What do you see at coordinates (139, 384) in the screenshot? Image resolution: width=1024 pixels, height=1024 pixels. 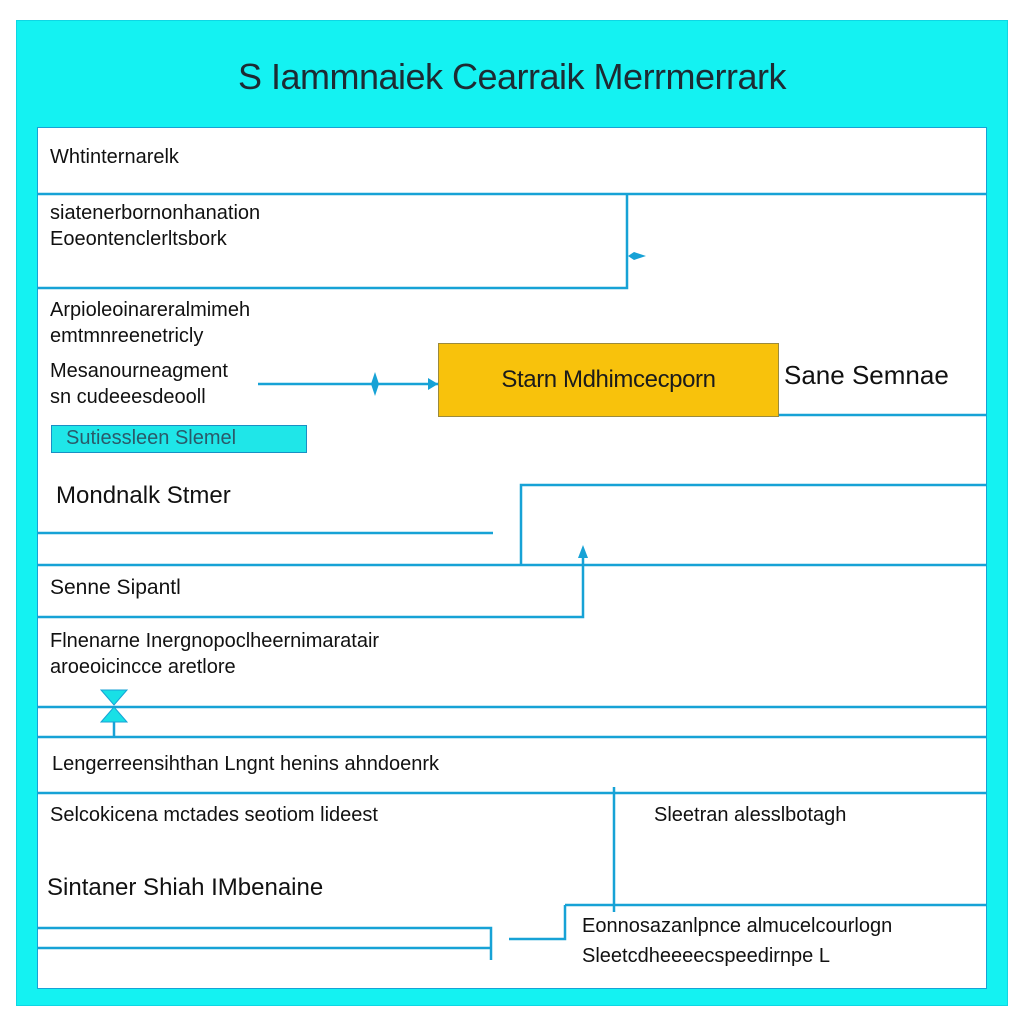 I see `text-block-3: Mesanourneagment sn cudeeesdeooll` at bounding box center [139, 384].